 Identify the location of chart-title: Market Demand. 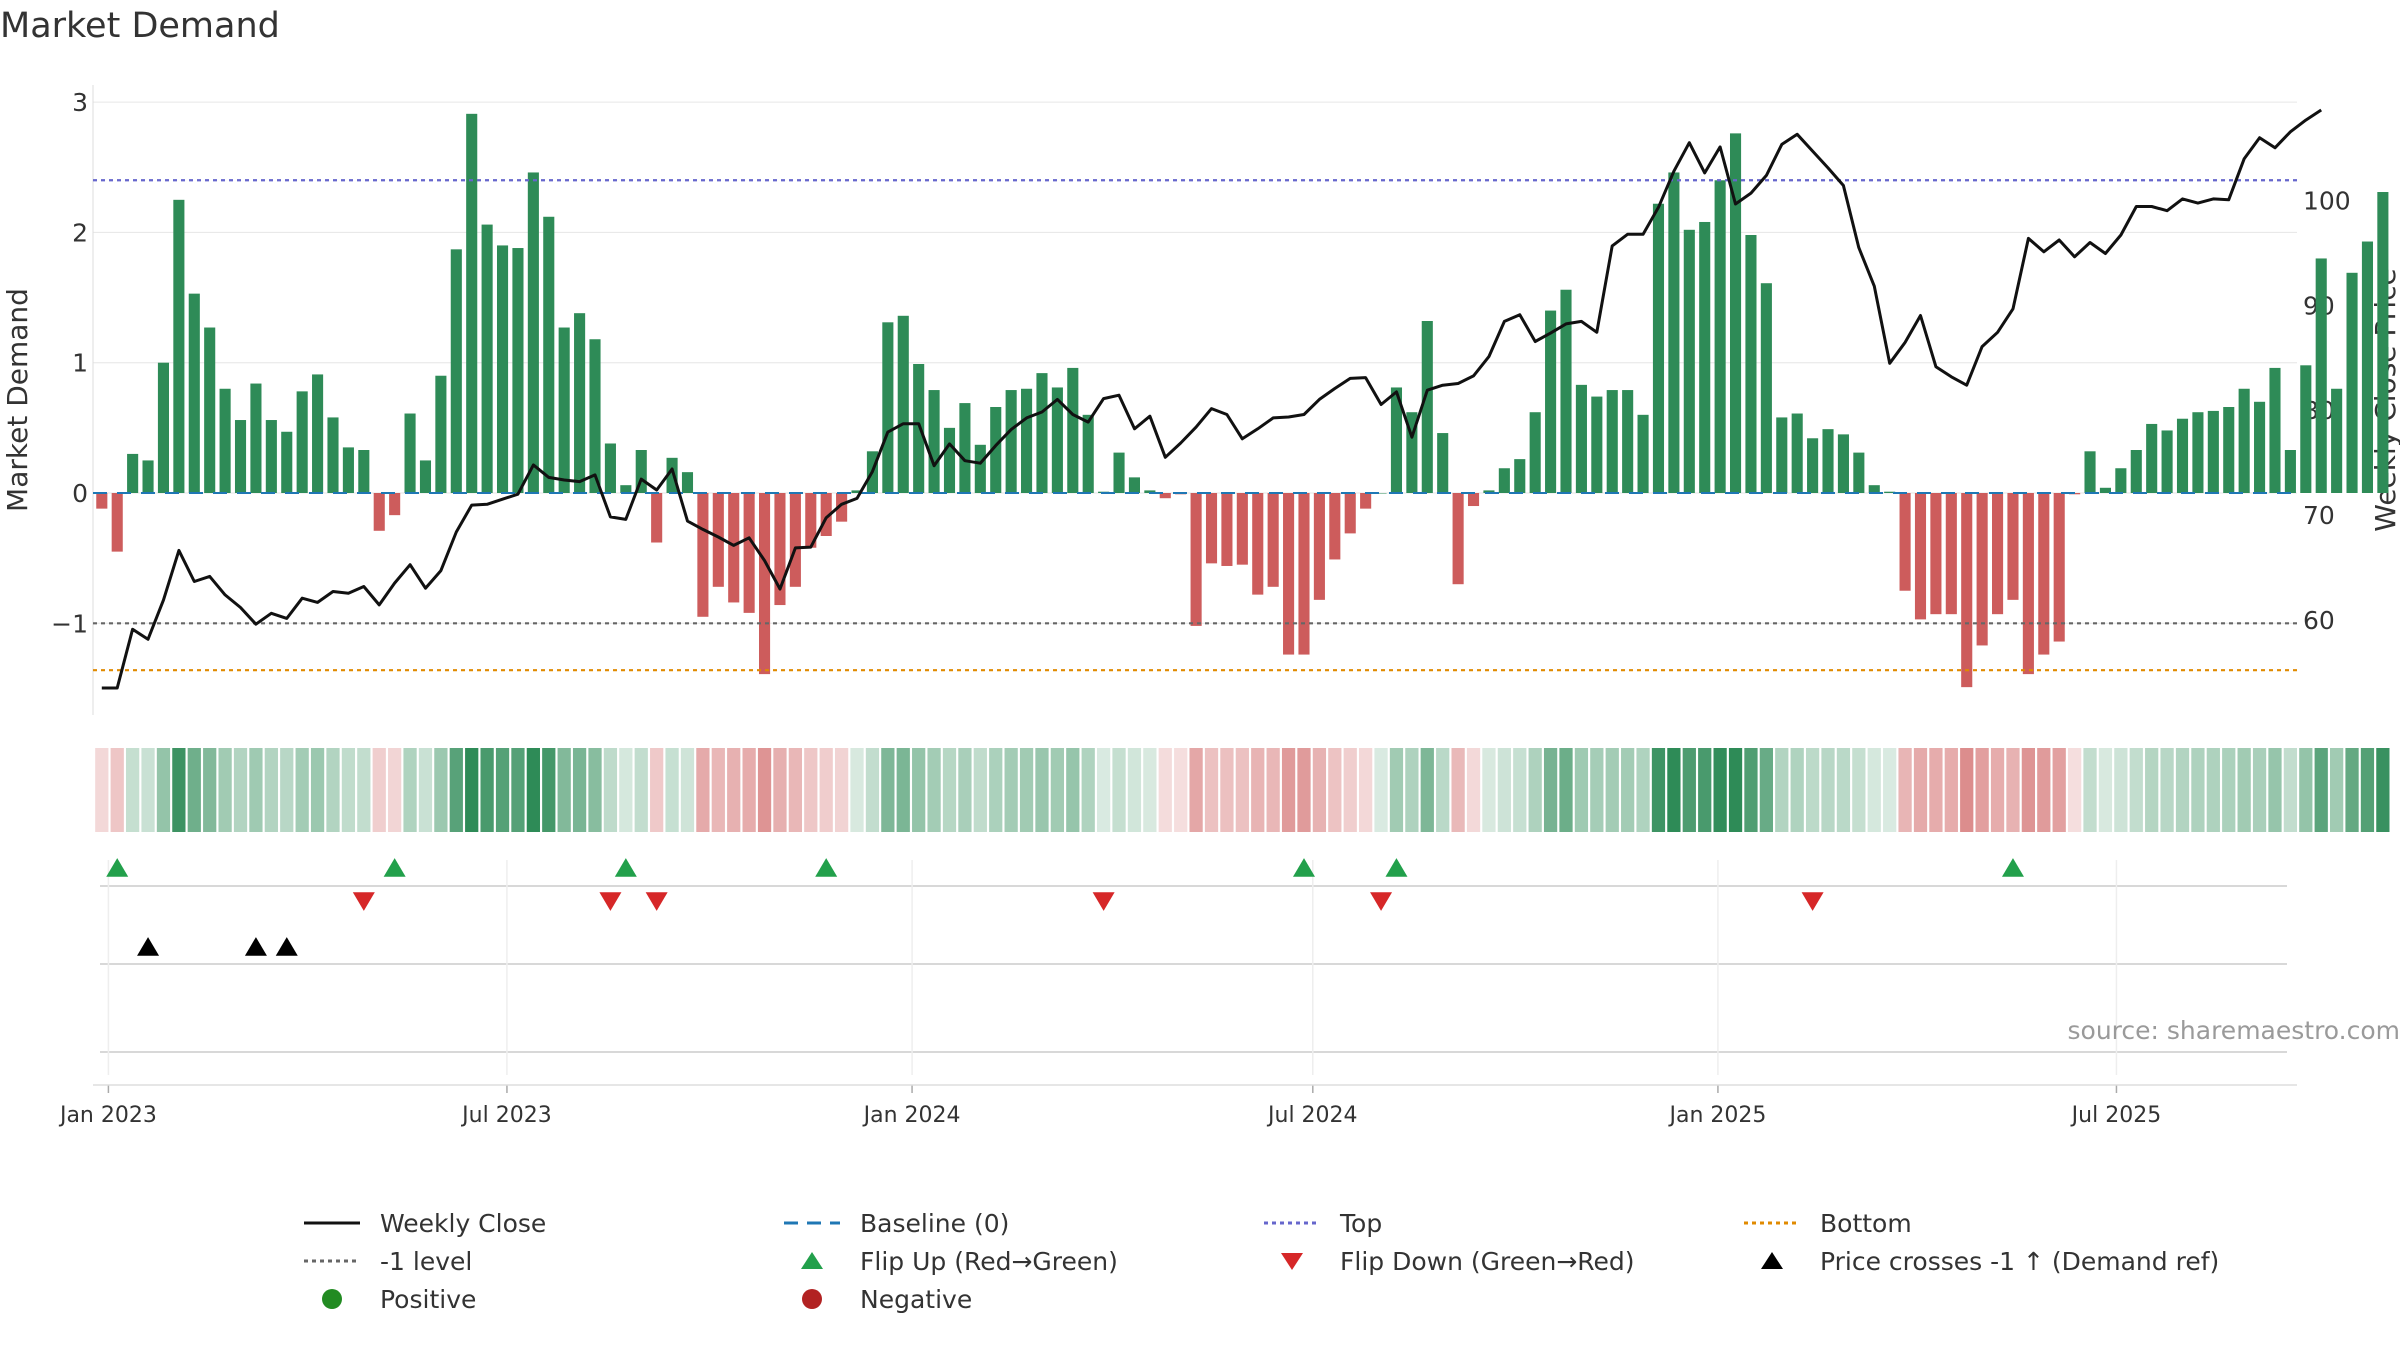
(140, 26).